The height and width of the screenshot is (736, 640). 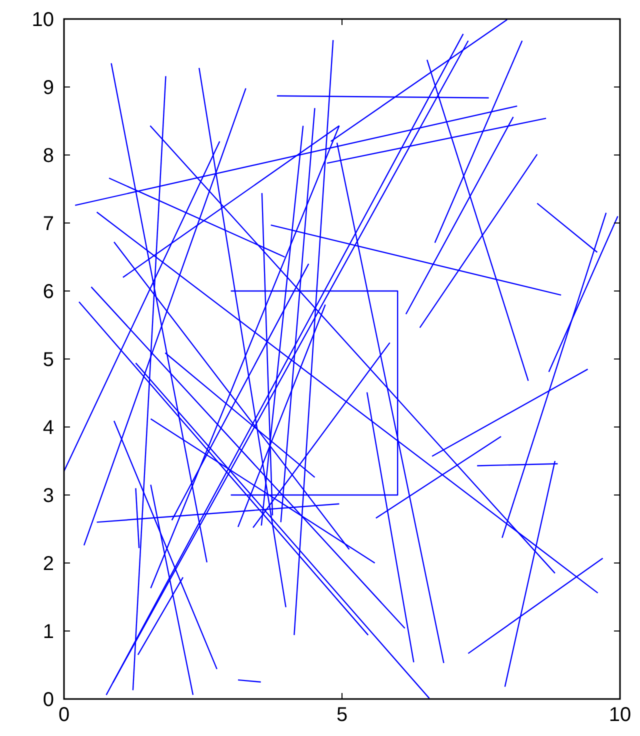 I want to click on y-tick-label: 7, so click(x=48, y=224).